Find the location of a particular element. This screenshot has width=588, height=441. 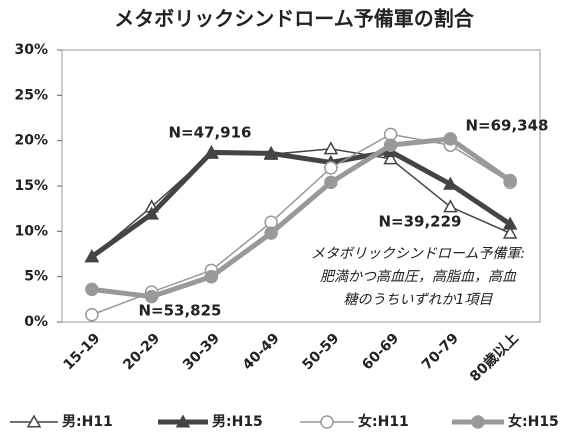

y-tick-label: 5% is located at coordinates (36, 277).